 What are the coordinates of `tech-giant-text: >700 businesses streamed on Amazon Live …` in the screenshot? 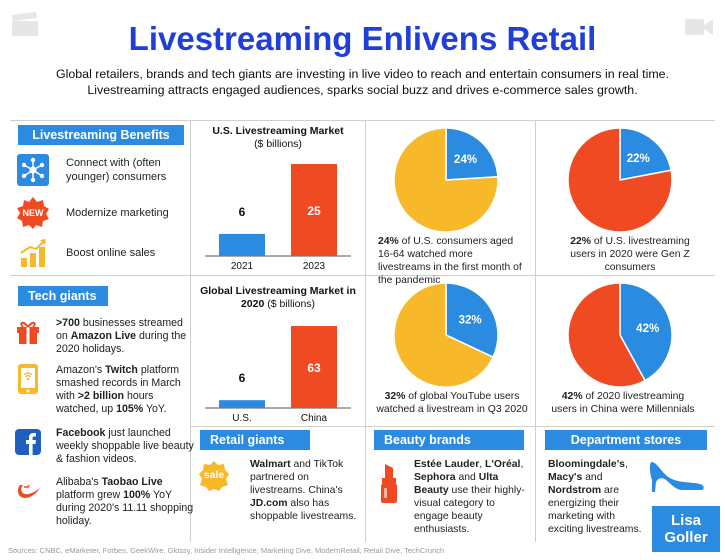 It's located at (126, 336).